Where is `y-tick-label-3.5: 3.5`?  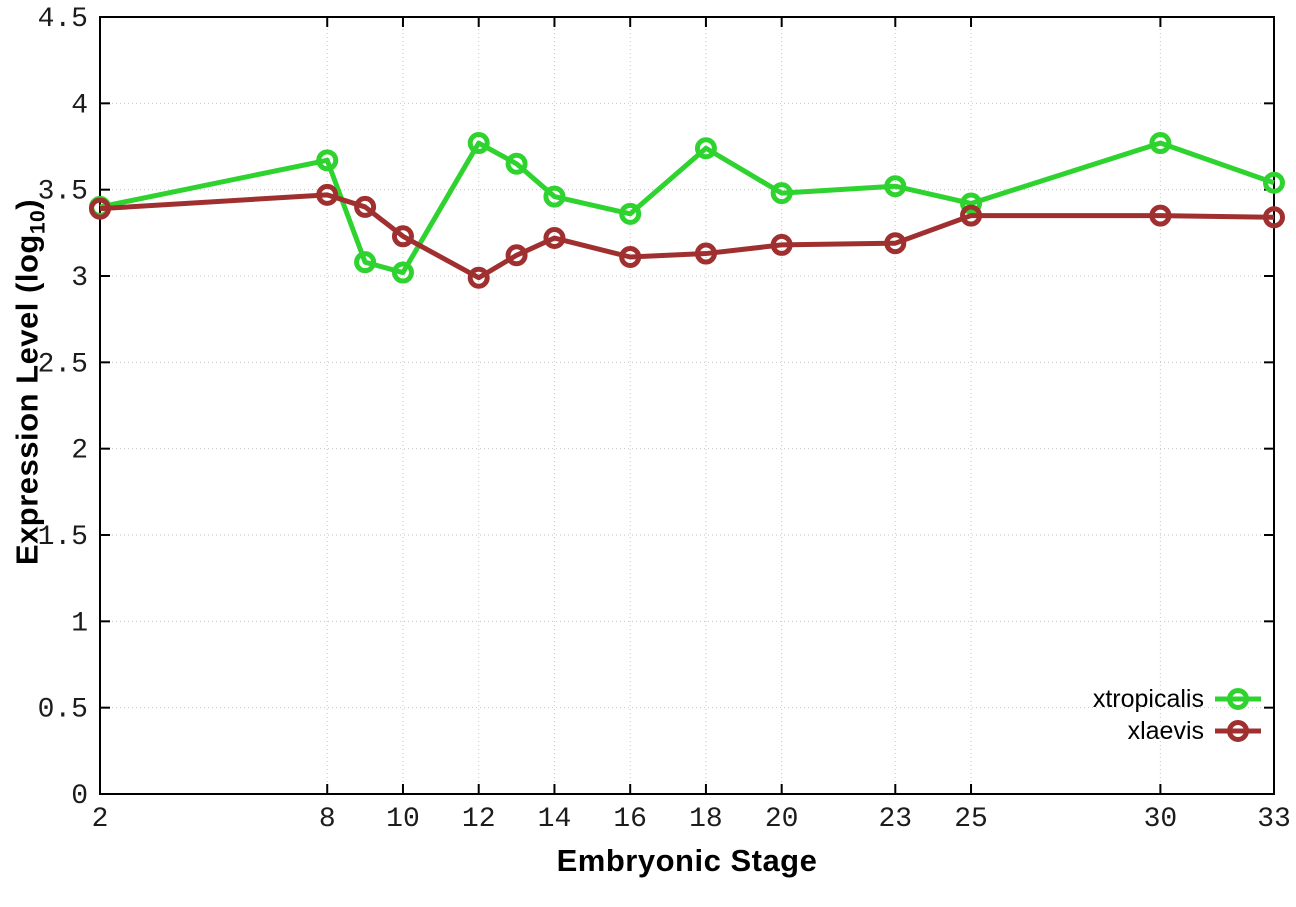 y-tick-label-3.5: 3.5 is located at coordinates (63, 192).